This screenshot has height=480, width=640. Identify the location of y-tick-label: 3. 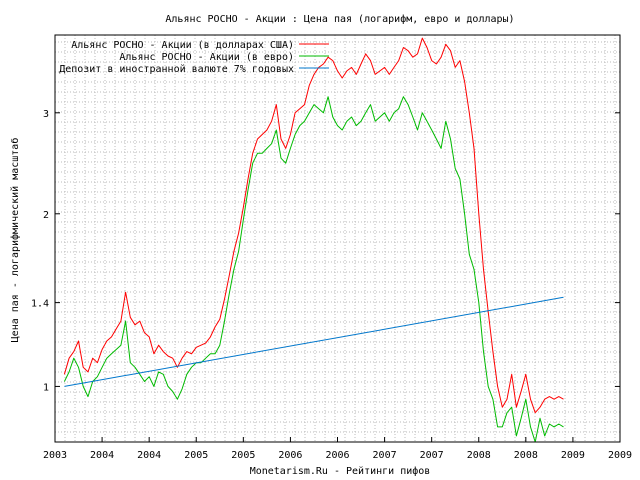
(46, 114).